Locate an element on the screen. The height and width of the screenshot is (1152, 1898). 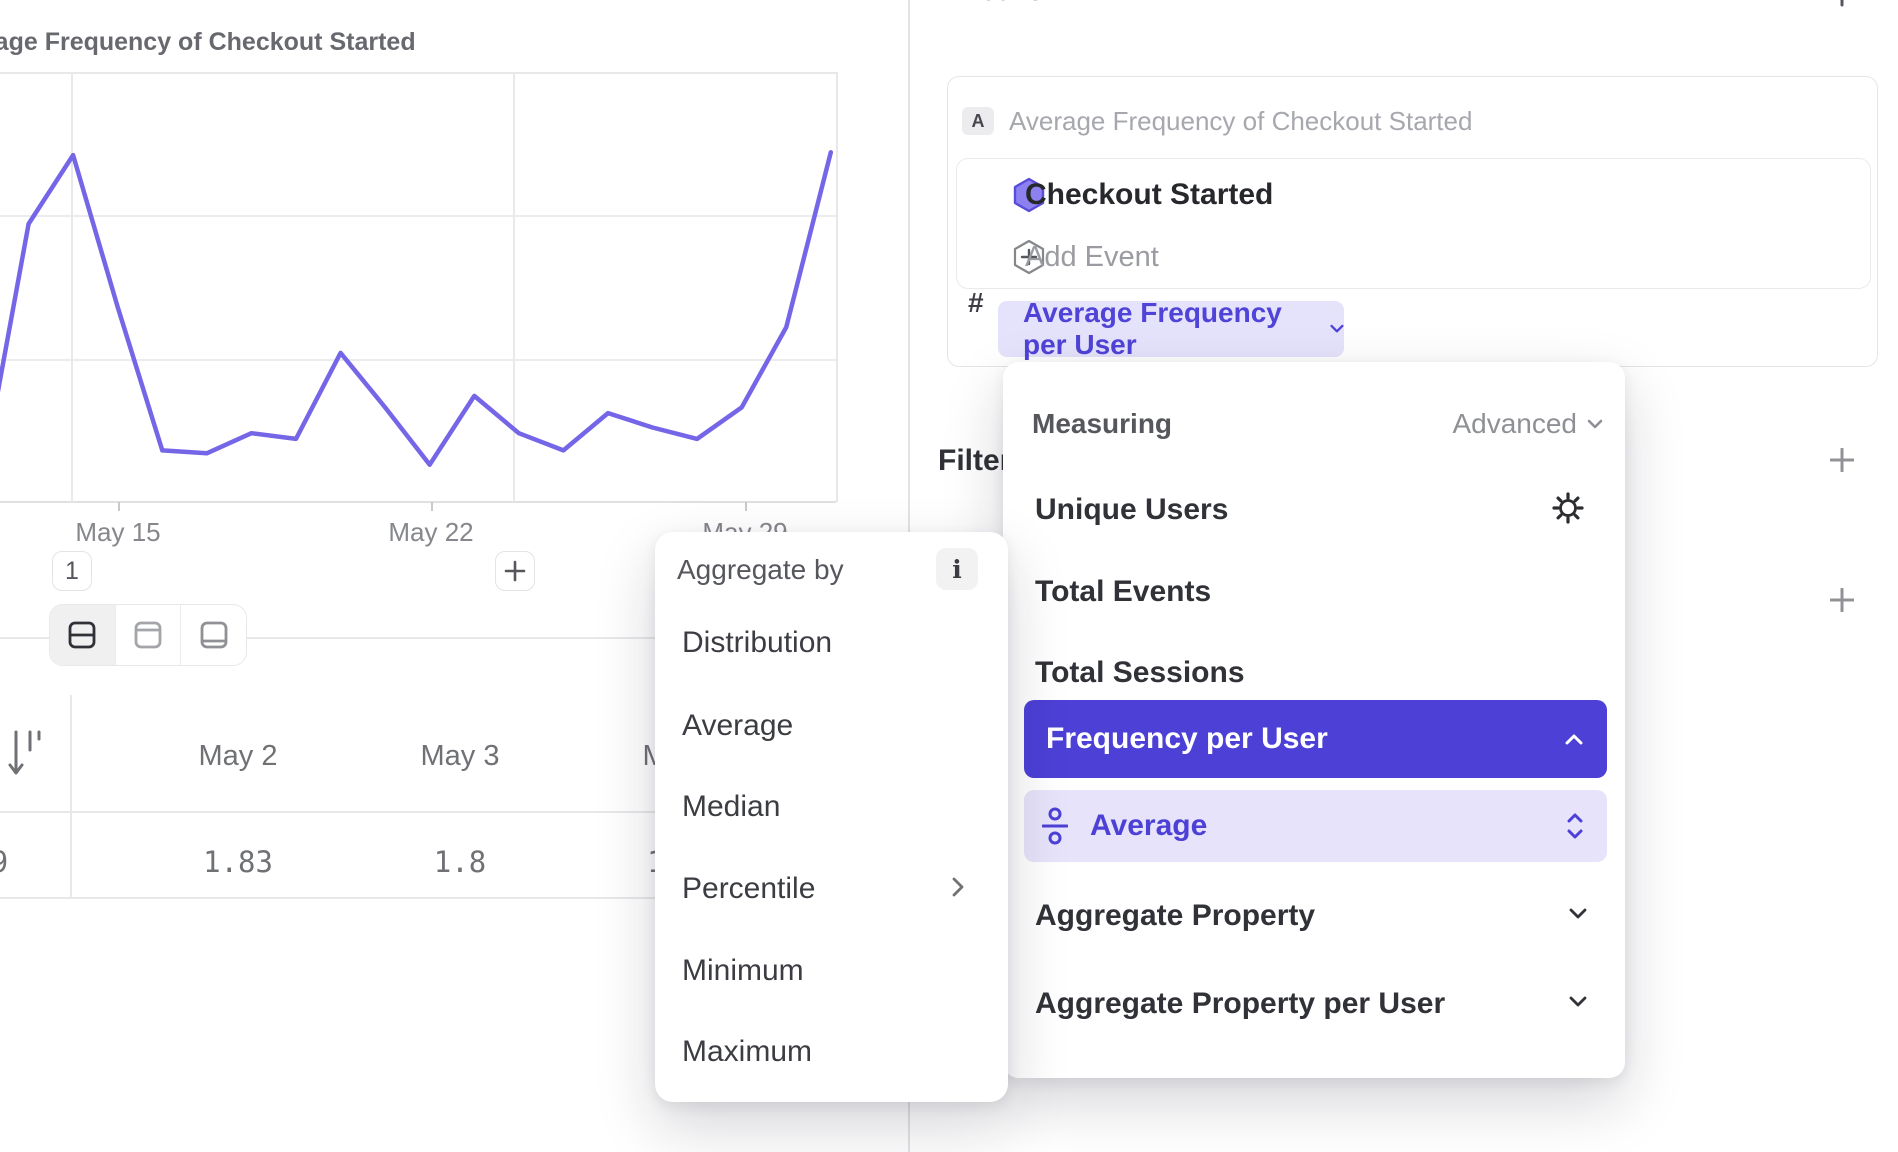
layout-table-only-button is located at coordinates (213, 635).